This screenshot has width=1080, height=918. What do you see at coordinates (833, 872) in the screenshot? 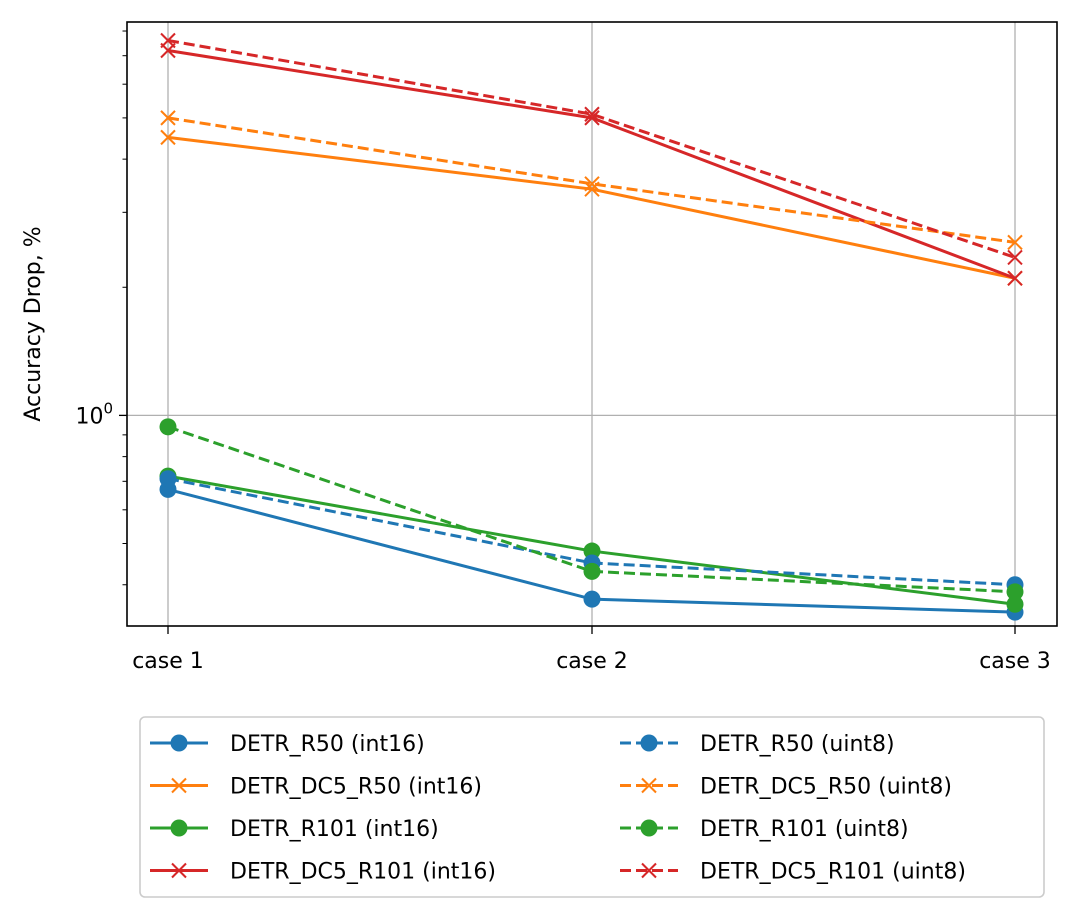
I see `legend-label: DETR_DC5_R101 (uint8)` at bounding box center [833, 872].